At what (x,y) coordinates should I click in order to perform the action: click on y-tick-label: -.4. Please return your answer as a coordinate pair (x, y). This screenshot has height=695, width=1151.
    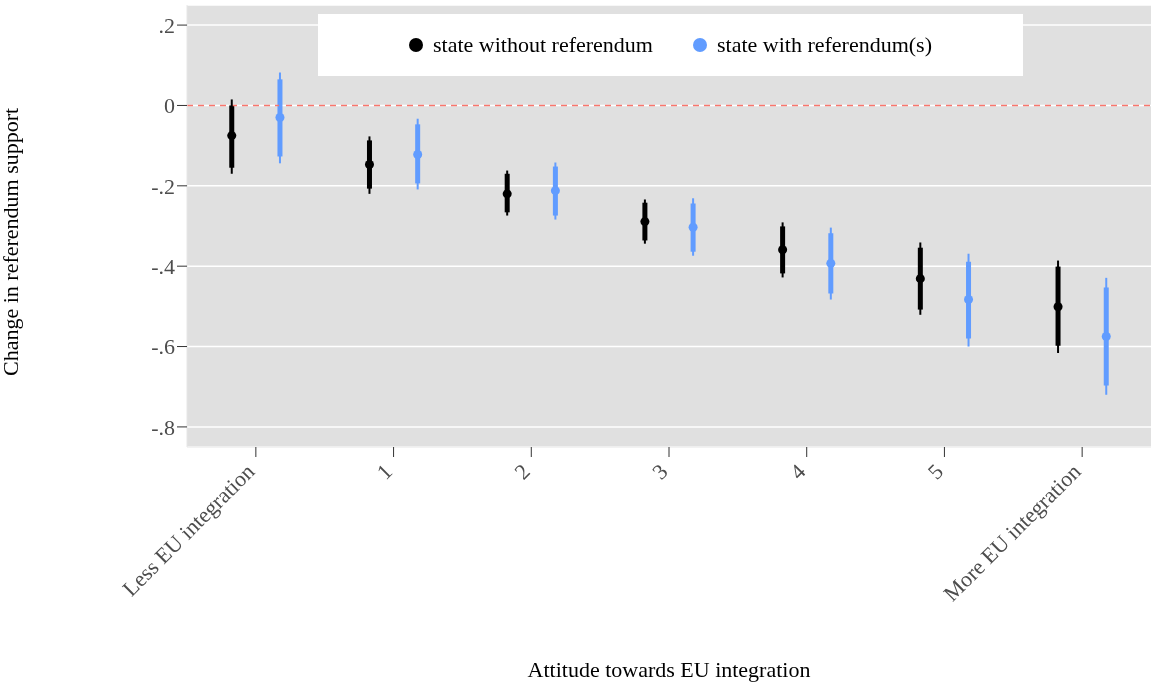
    Looking at the image, I should click on (163, 266).